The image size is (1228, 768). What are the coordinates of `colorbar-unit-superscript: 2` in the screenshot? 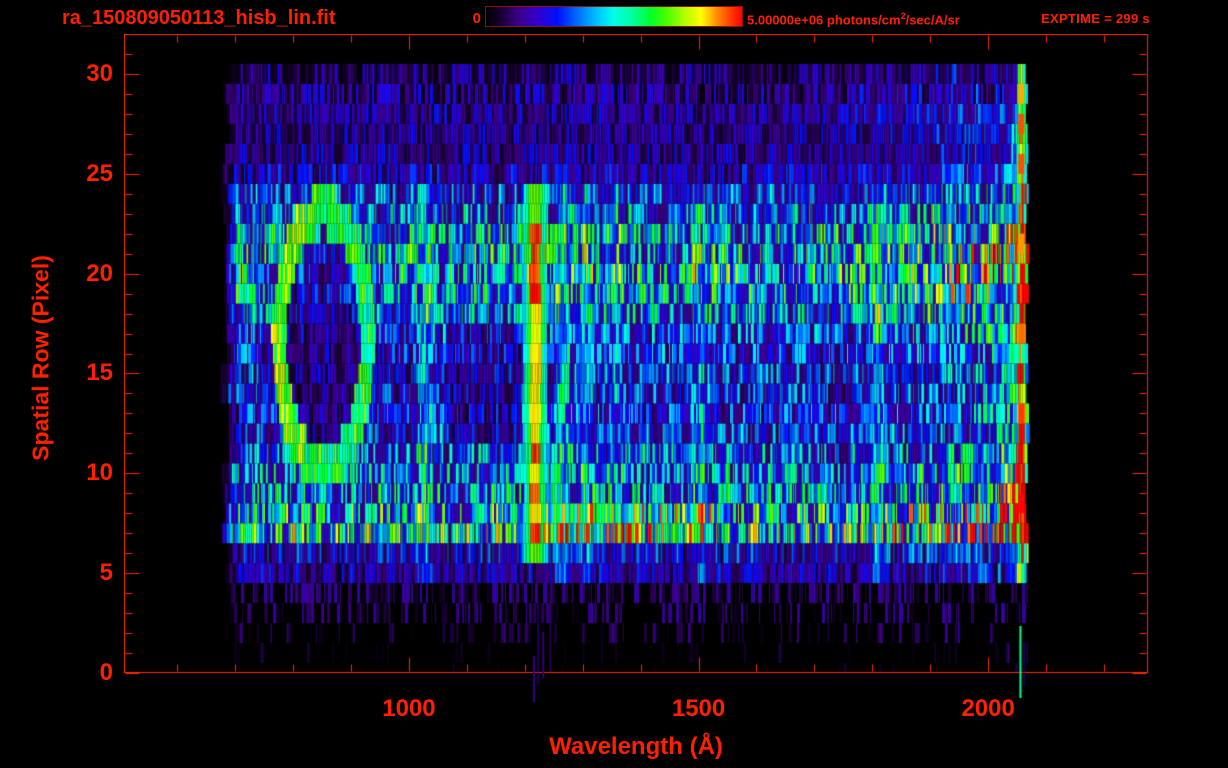 It's located at (903, 16).